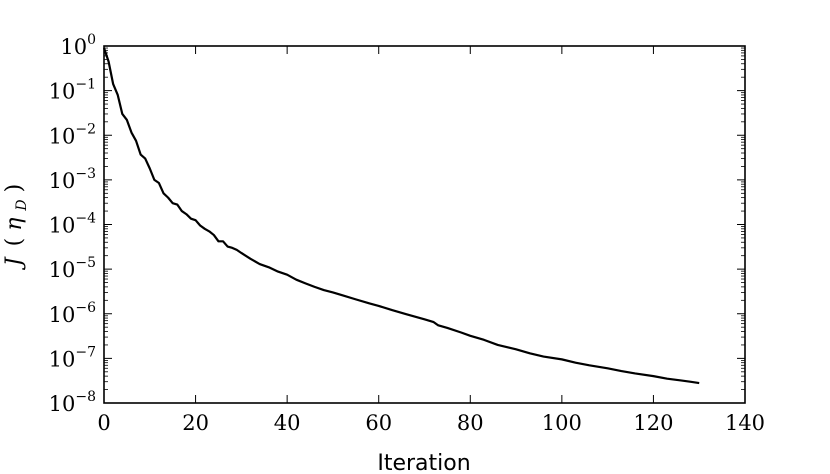  I want to click on y-tick-label: 10⁻⁷, so click(72, 357).